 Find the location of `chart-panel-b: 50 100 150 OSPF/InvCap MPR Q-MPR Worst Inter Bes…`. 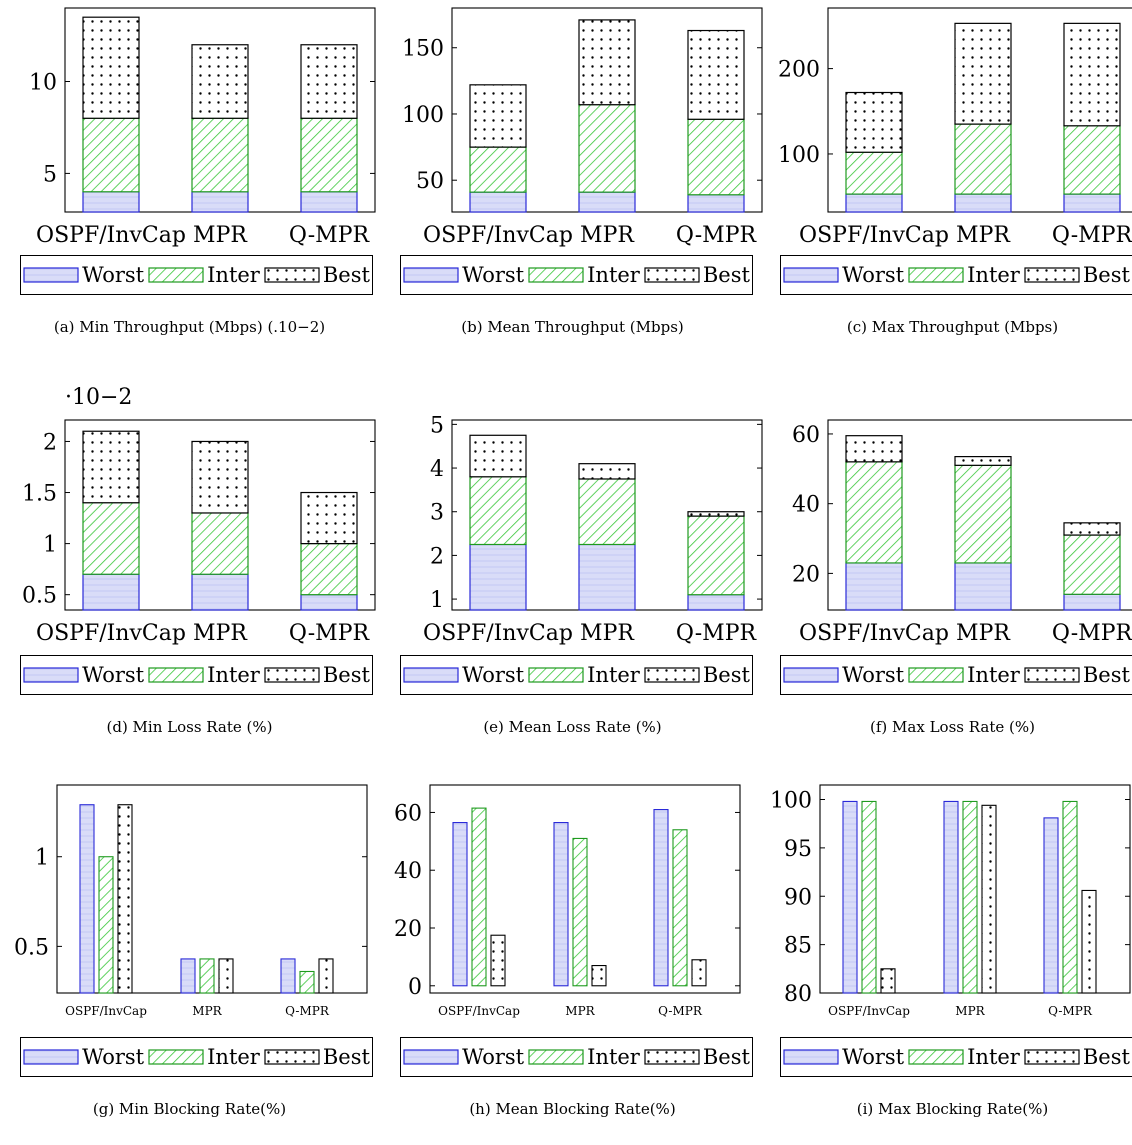

chart-panel-b: 50 100 150 OSPF/InvCap MPR Q-MPR Worst Inter Bes… is located at coordinates (576, 187).